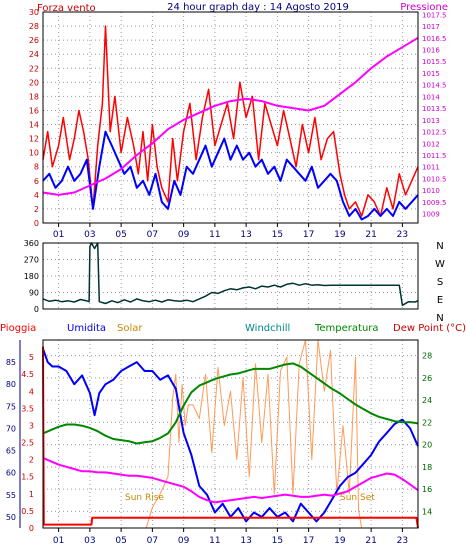  I want to click on y-right-tick-label: 1012.5, so click(434, 133).